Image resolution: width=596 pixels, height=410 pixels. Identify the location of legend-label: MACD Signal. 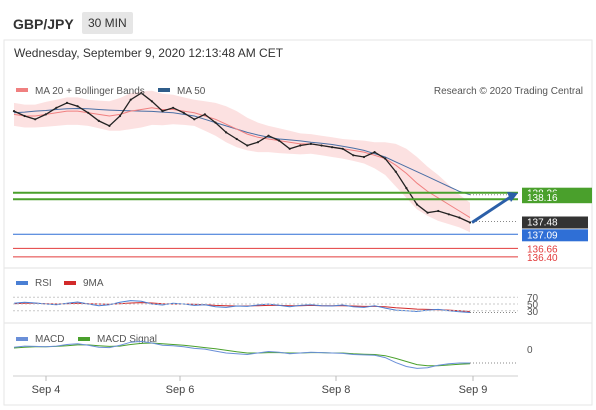
(127, 339).